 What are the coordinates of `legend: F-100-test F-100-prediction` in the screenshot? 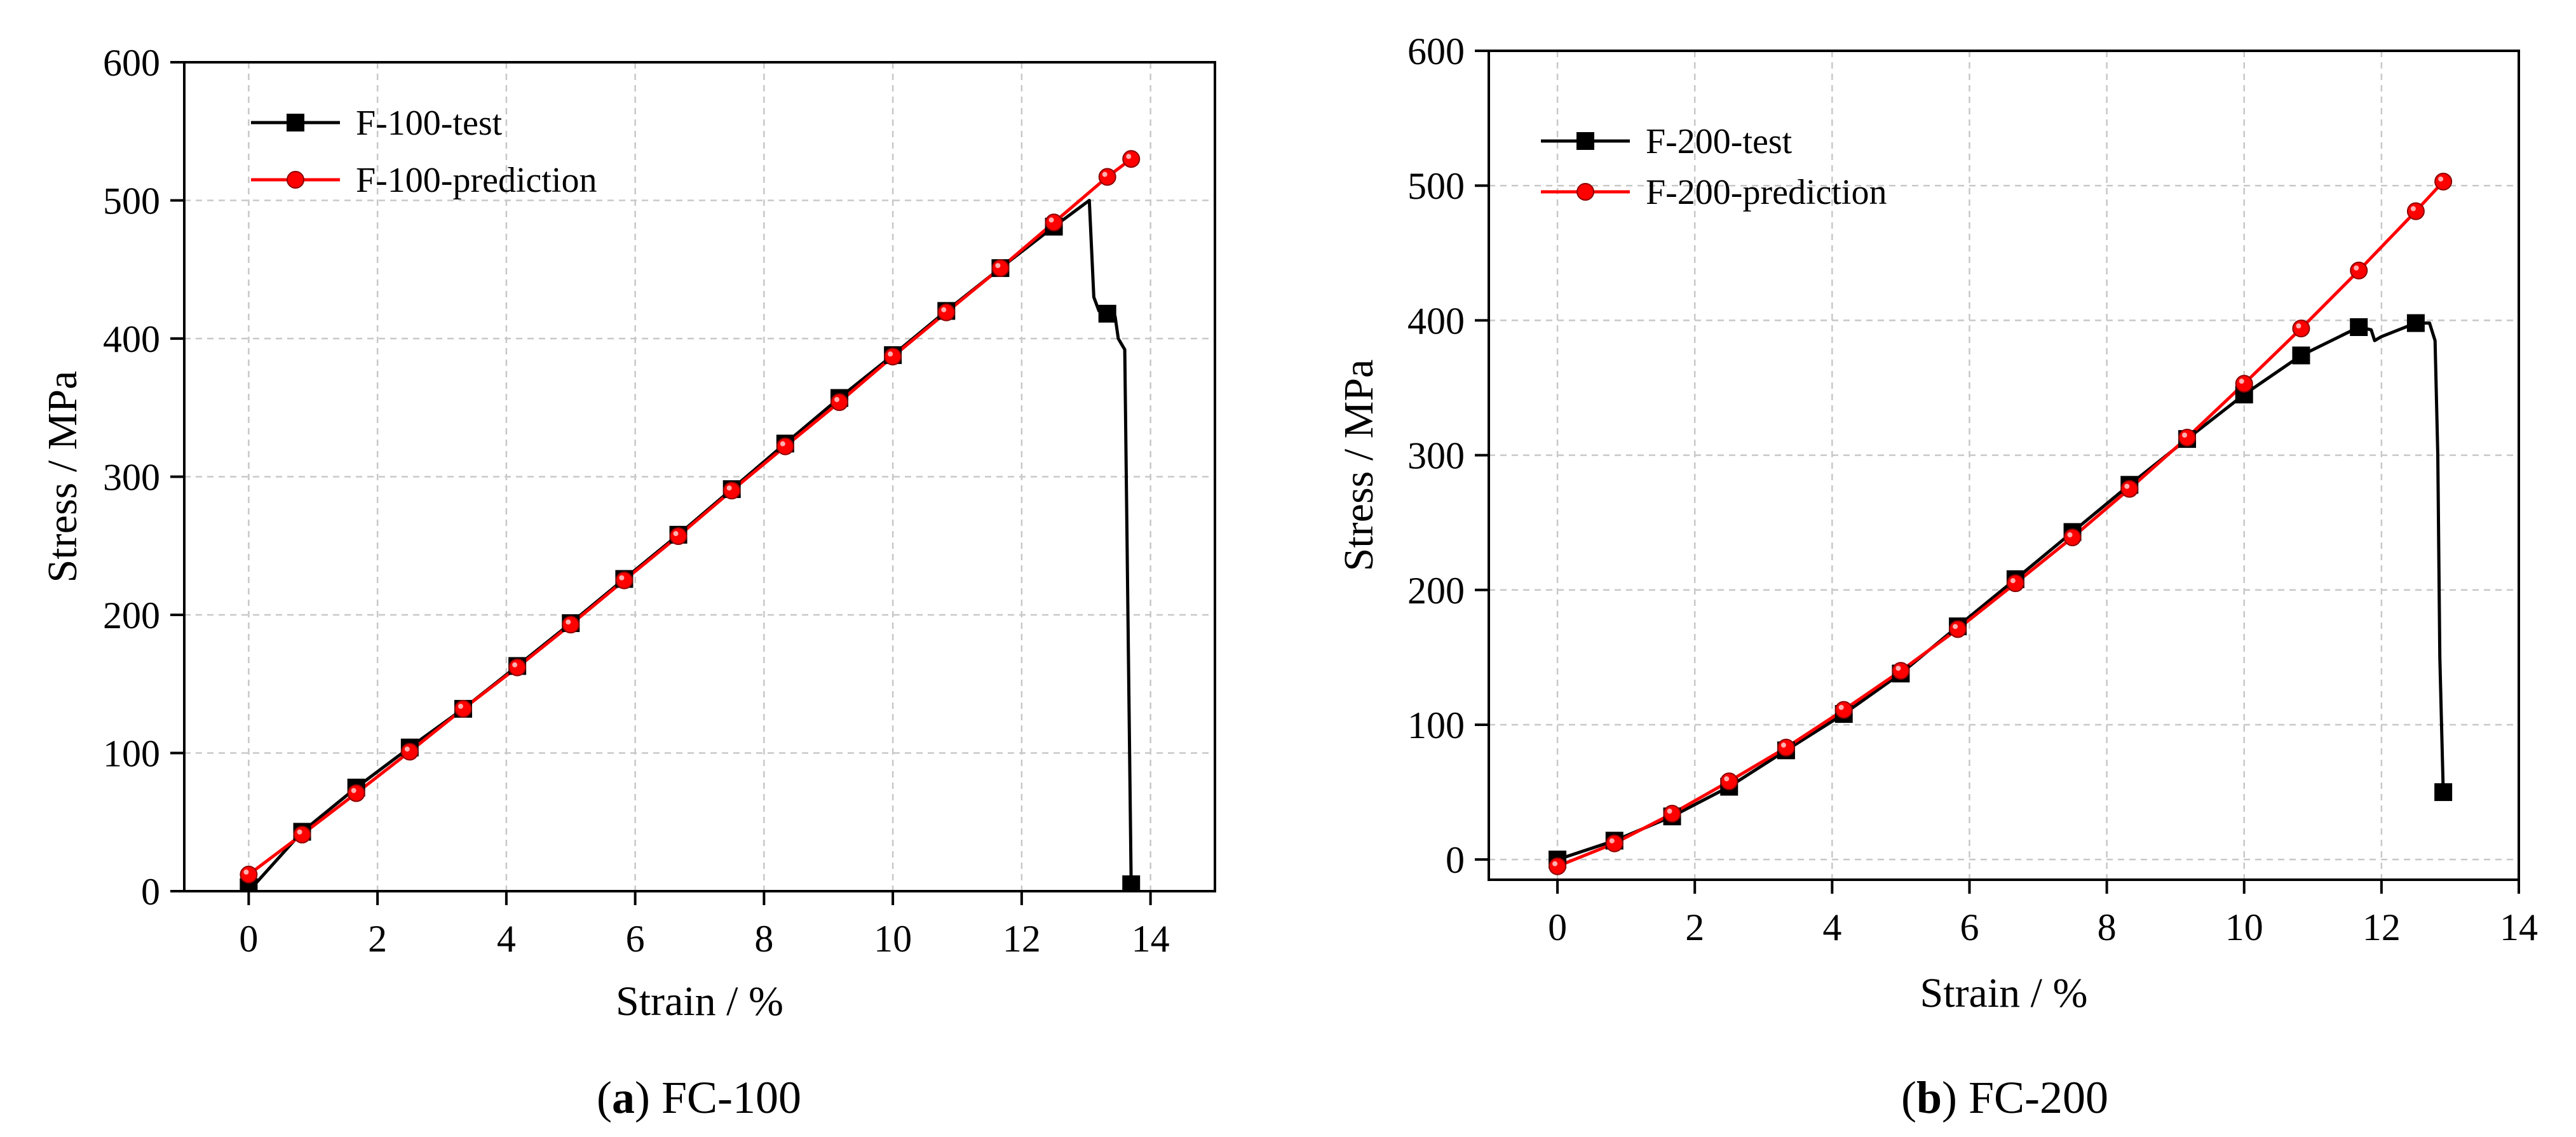 It's located at (424, 152).